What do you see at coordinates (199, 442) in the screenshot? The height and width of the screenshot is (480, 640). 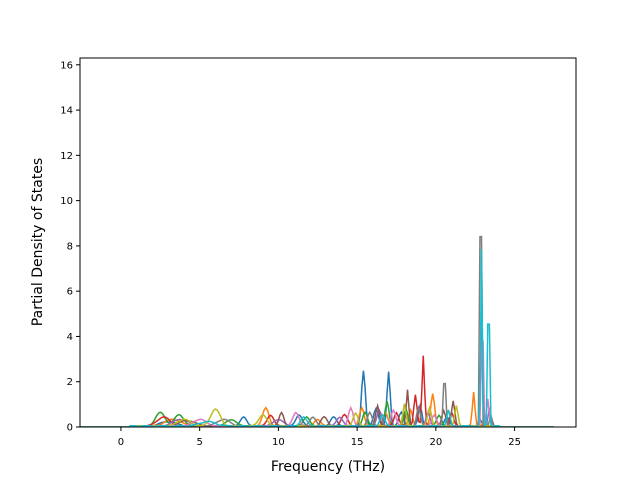 I see `x-tick-label: 5` at bounding box center [199, 442].